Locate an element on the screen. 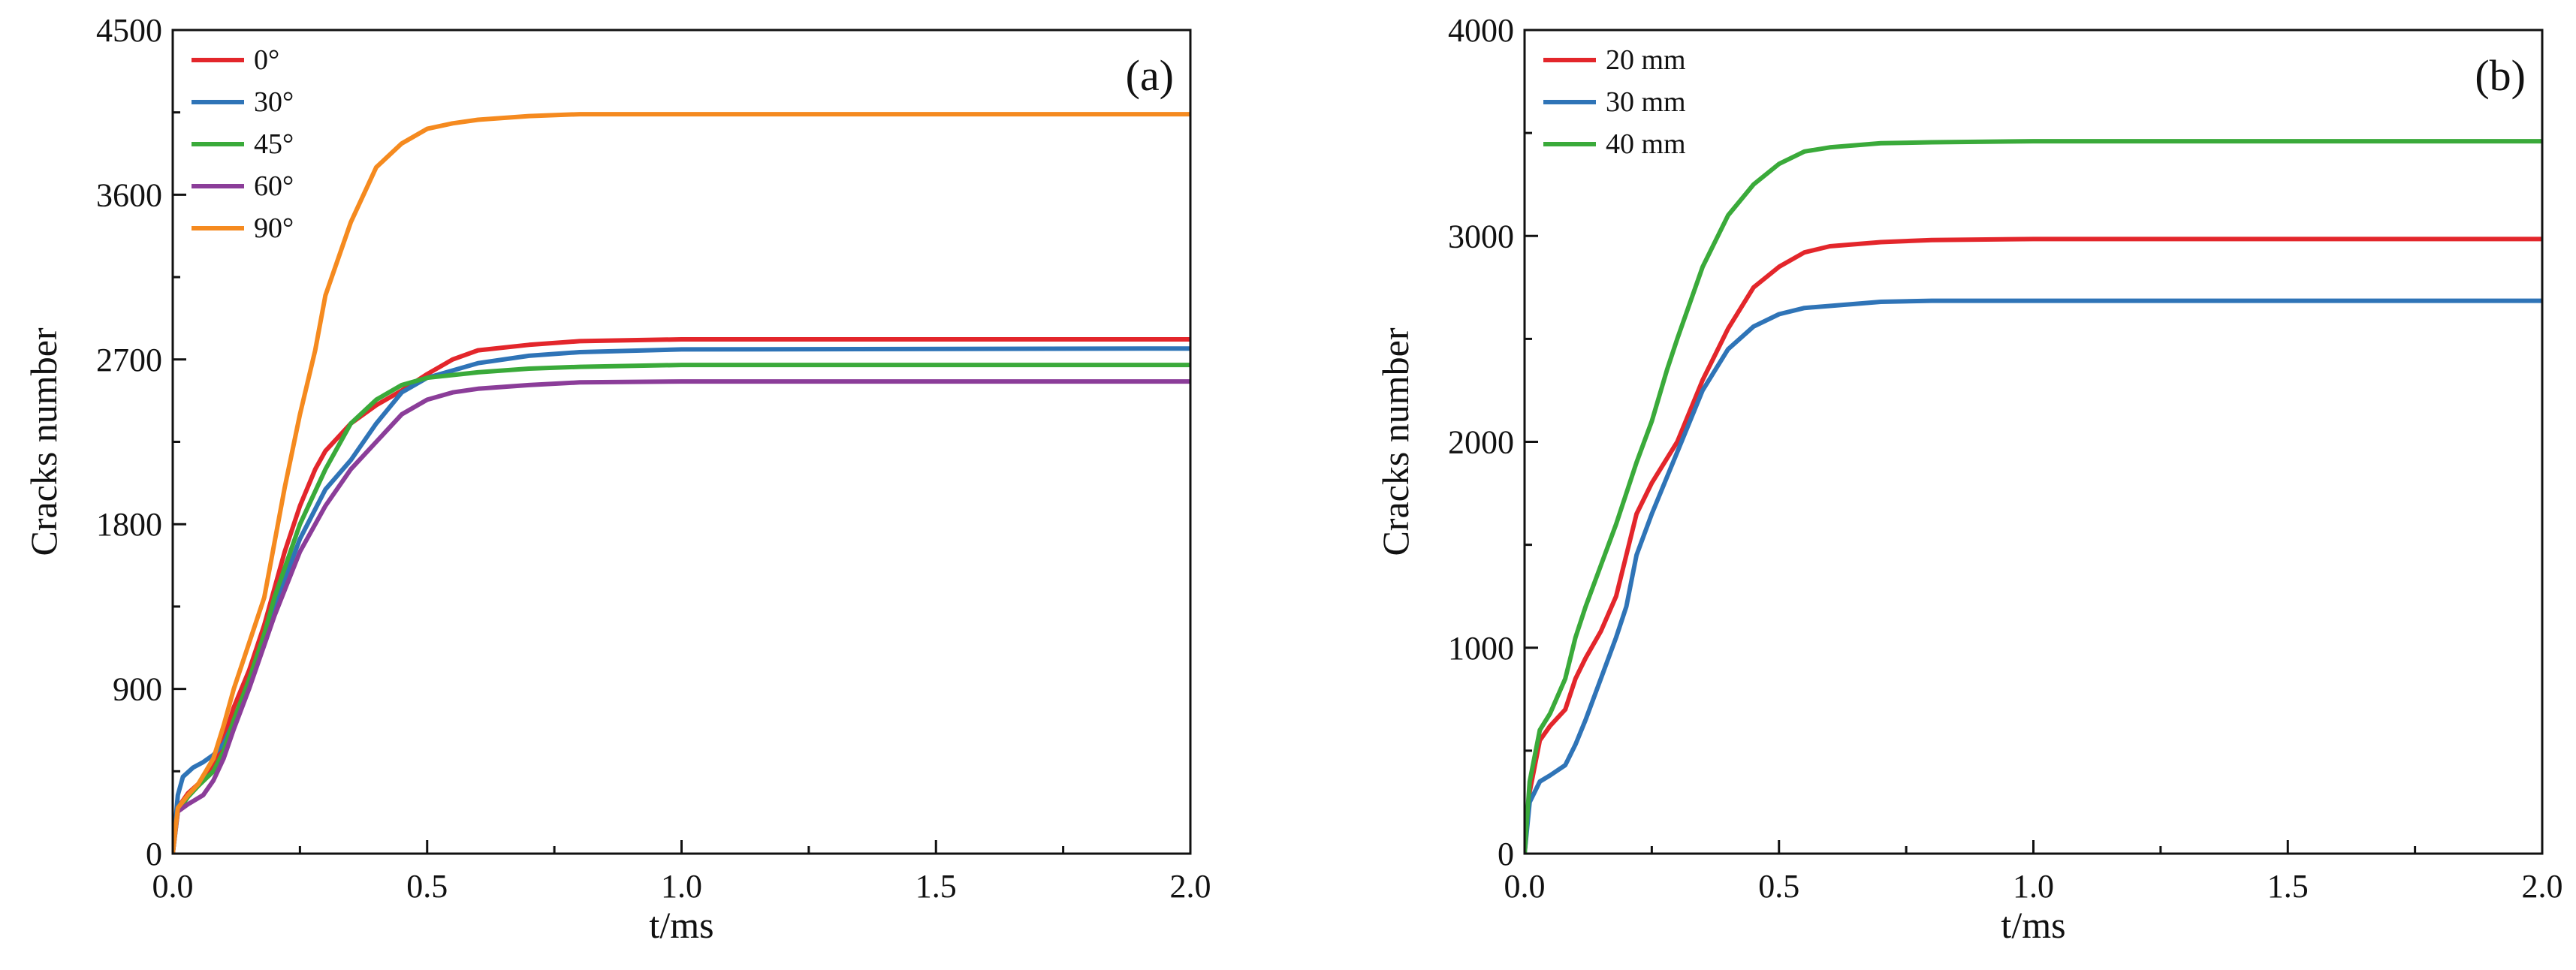  y-tick-label: 4500 is located at coordinates (129, 30).